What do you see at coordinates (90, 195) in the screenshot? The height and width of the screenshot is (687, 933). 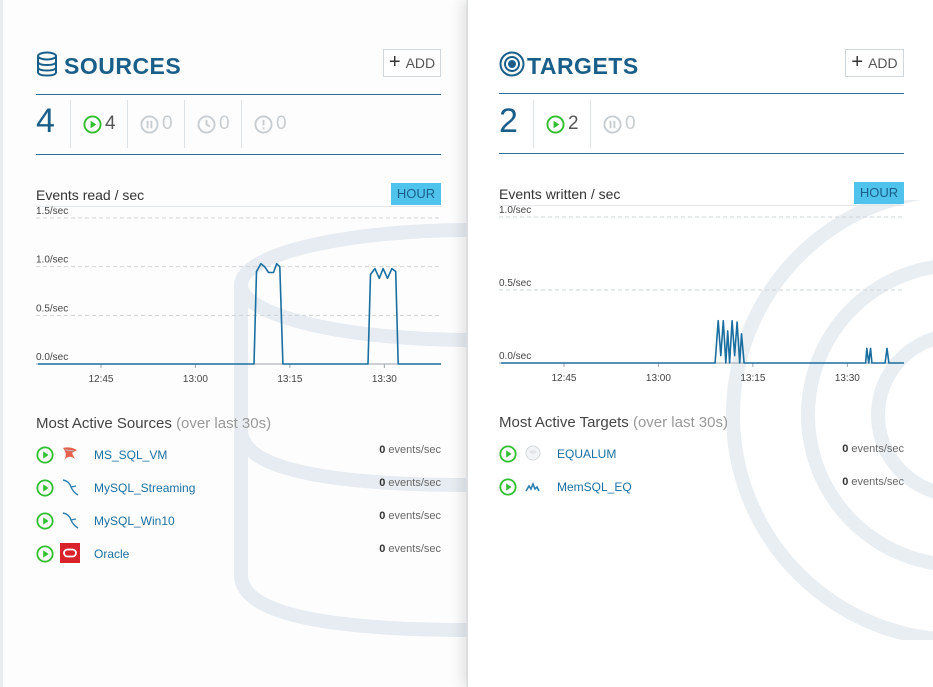 I see `sources-chart-title: Events read / sec` at bounding box center [90, 195].